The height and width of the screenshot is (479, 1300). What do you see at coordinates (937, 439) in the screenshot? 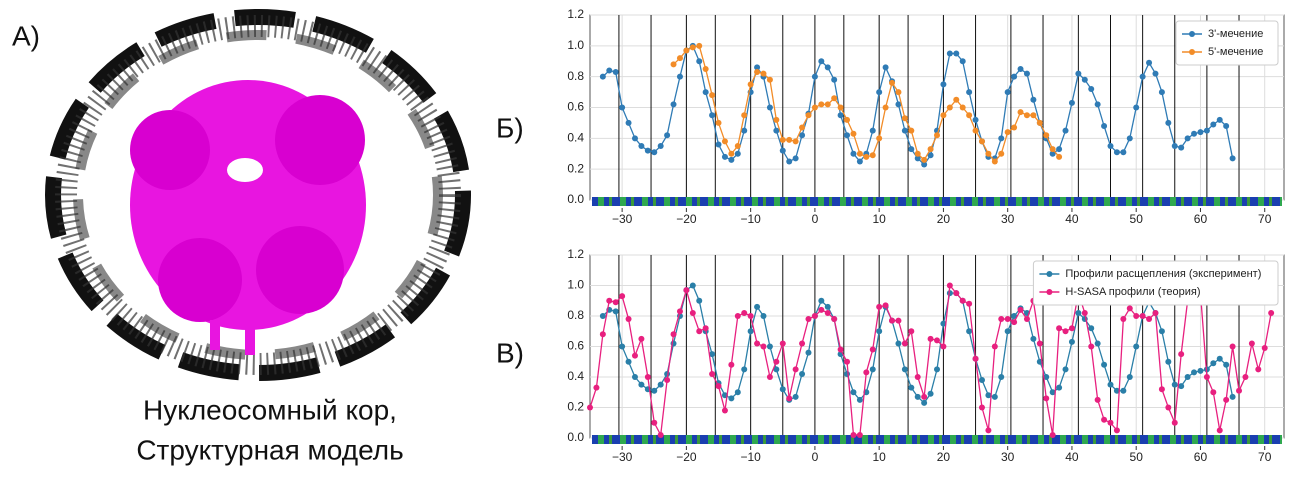
I see `sequence-strip` at bounding box center [937, 439].